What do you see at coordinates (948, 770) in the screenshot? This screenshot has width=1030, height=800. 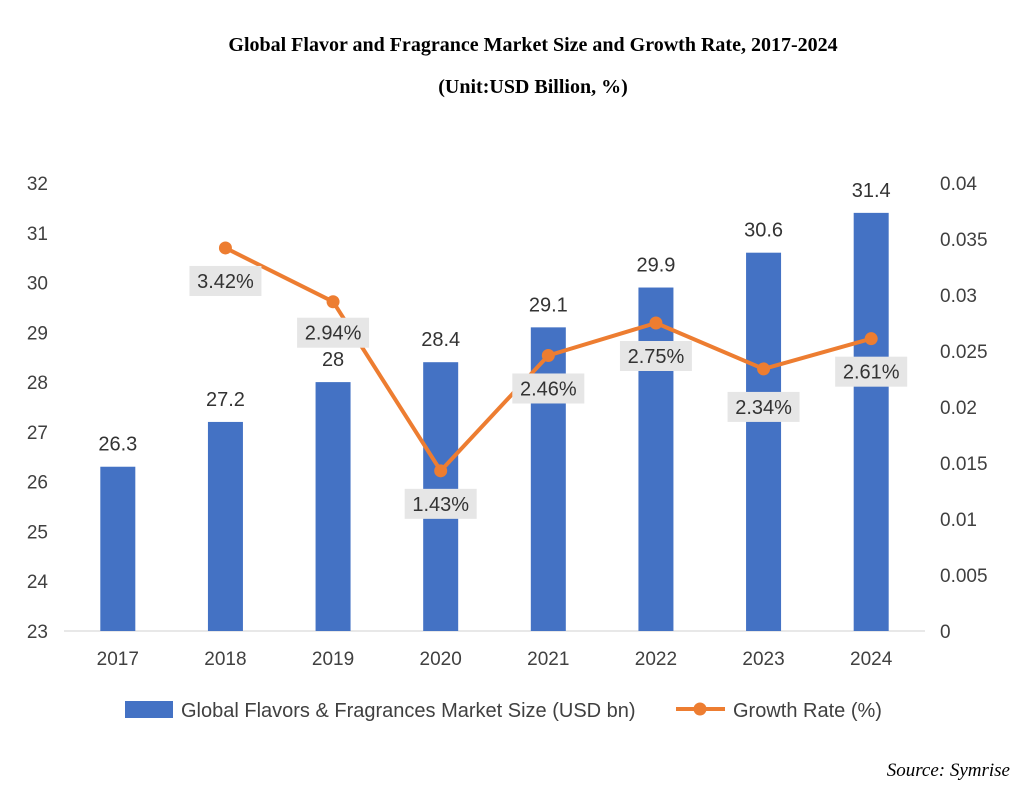 I see `source-note: Source: Symrise` at bounding box center [948, 770].